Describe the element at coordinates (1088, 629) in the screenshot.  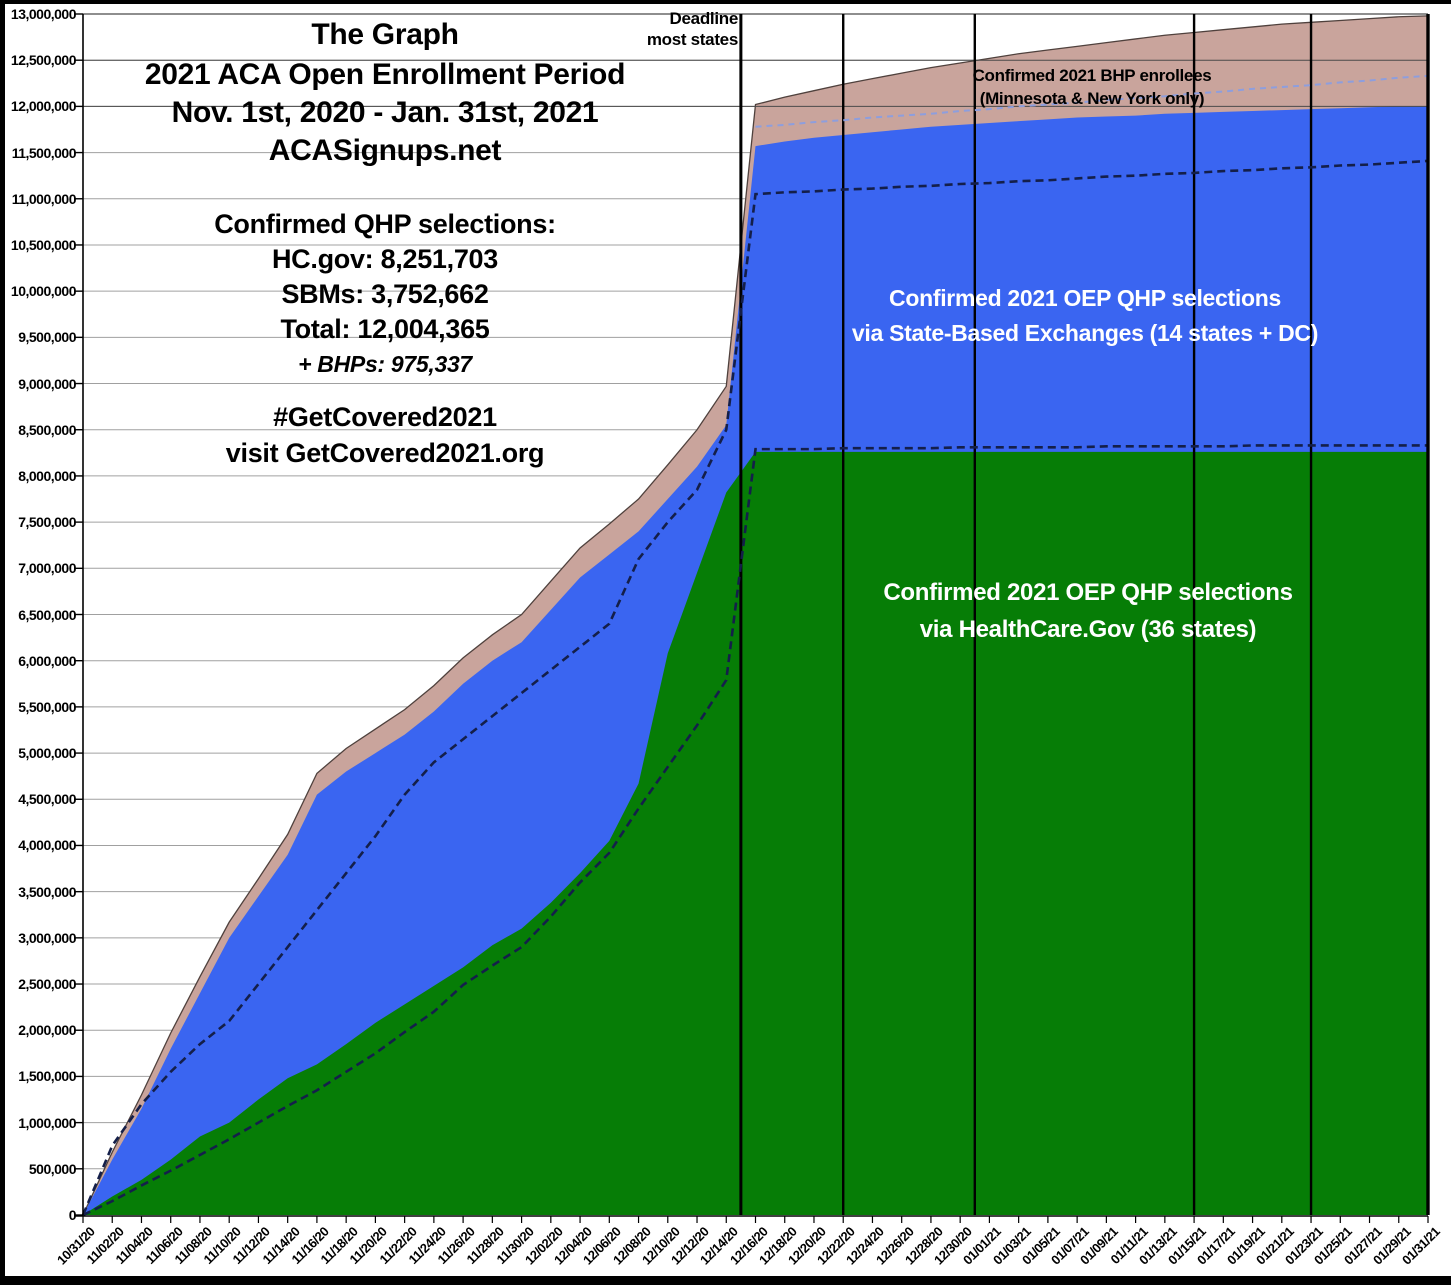
I see `hcgov-area-label-line2: via HealthCare.Gov (36 states)` at that location.